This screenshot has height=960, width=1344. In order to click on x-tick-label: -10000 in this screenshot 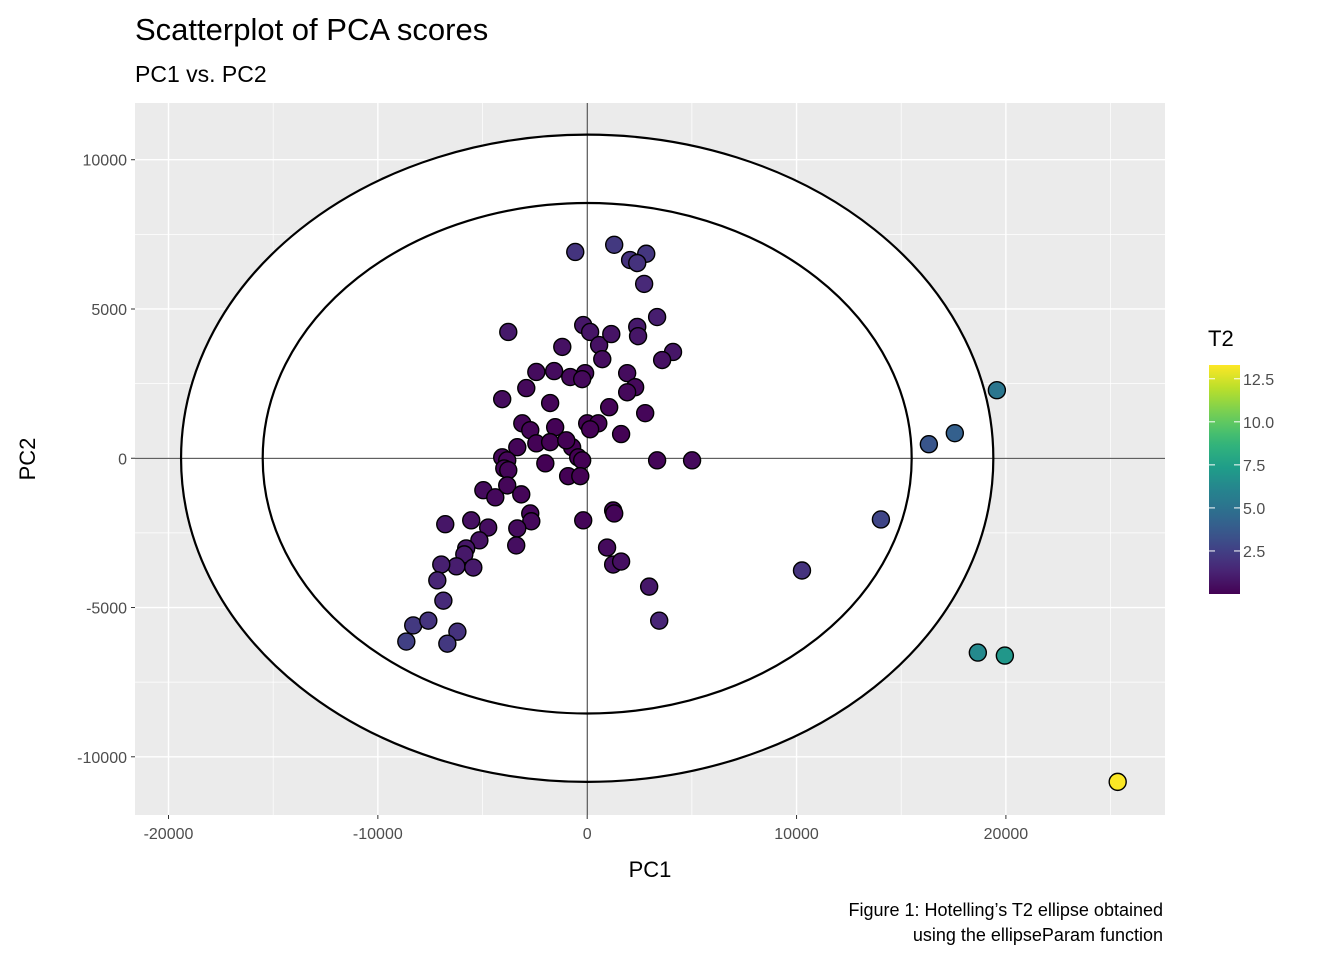, I will do `click(378, 834)`.